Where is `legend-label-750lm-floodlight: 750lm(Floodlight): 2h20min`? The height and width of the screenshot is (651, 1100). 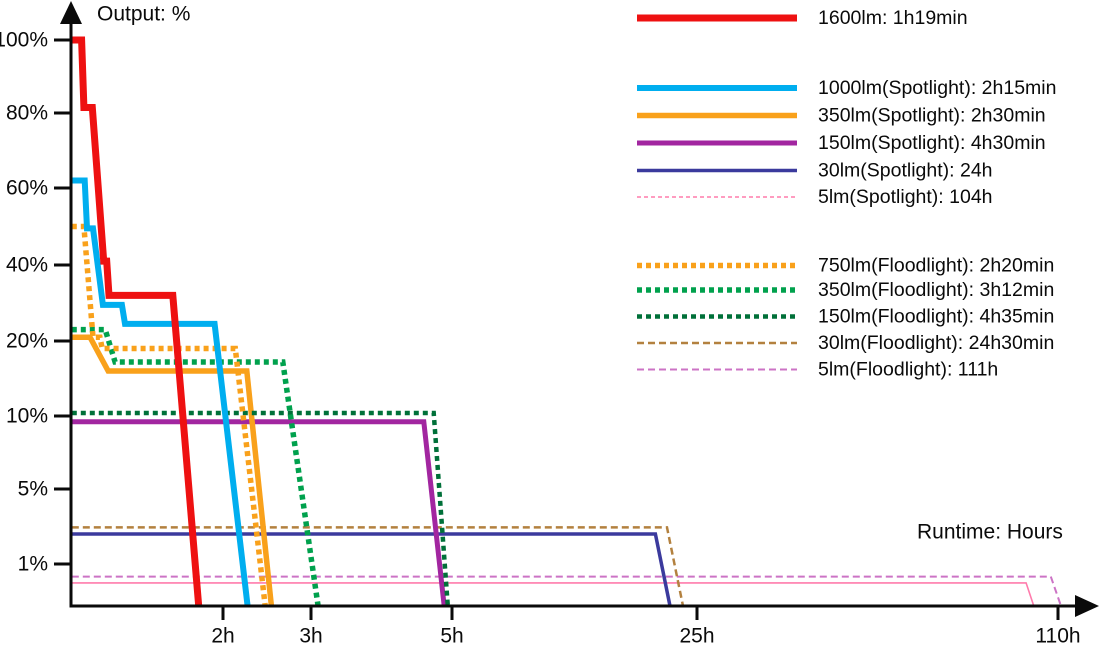
legend-label-750lm-floodlight: 750lm(Floodlight): 2h20min is located at coordinates (936, 266).